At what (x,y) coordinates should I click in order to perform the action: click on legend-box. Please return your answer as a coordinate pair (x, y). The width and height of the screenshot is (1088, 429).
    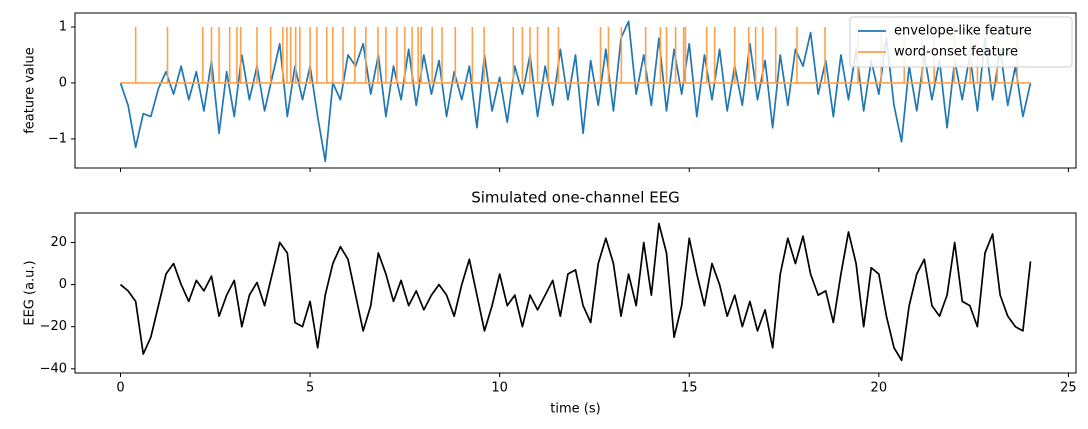
    Looking at the image, I should click on (961, 42).